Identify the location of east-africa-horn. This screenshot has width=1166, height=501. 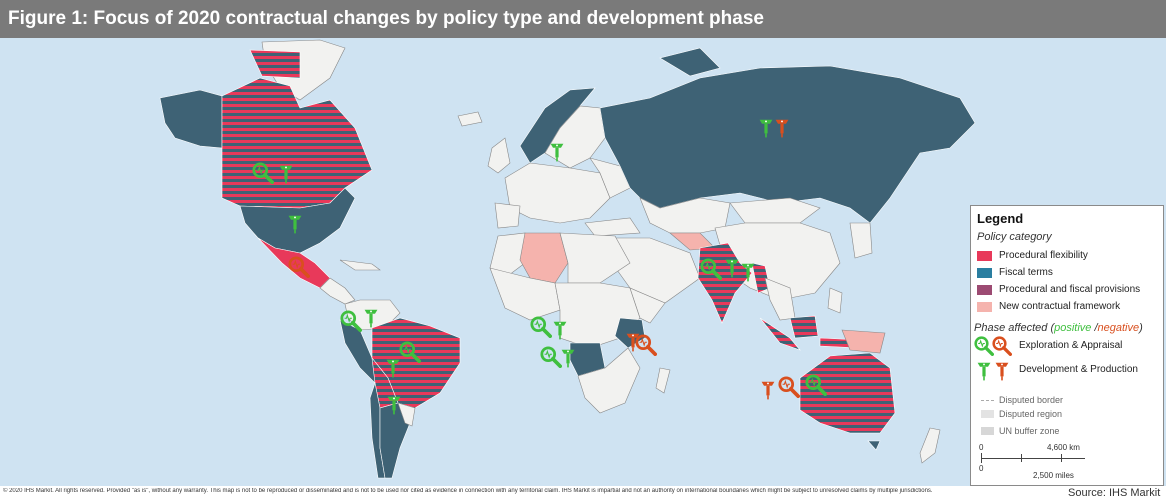
(647, 305).